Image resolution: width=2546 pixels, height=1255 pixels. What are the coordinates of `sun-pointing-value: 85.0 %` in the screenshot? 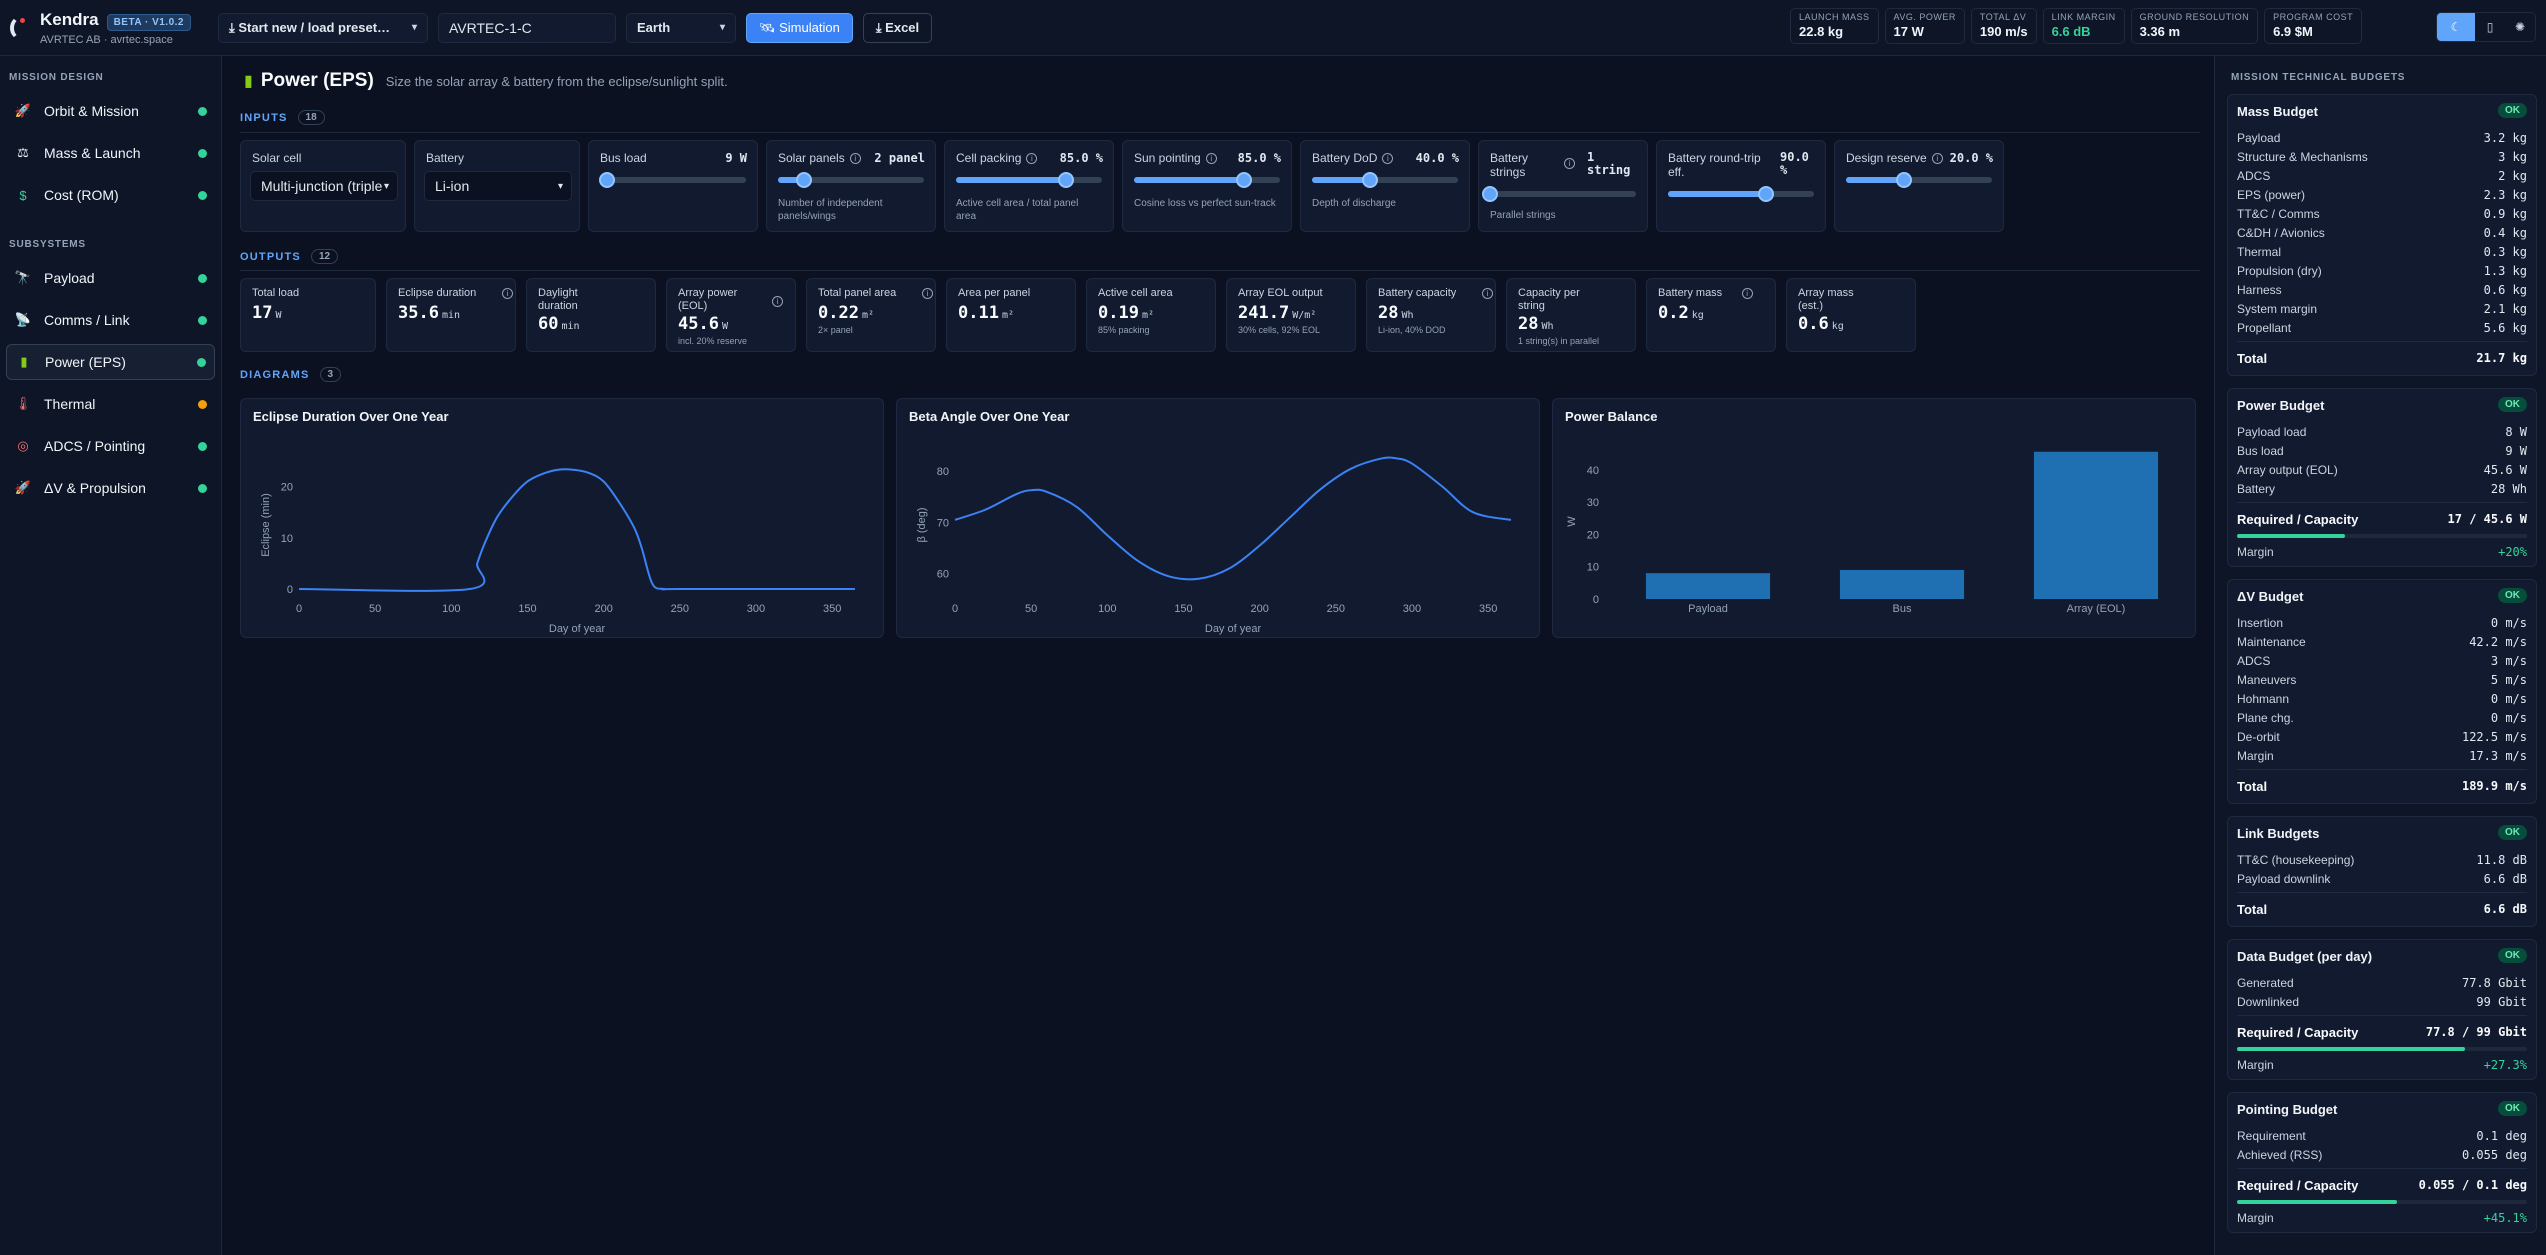 It's located at (1259, 158).